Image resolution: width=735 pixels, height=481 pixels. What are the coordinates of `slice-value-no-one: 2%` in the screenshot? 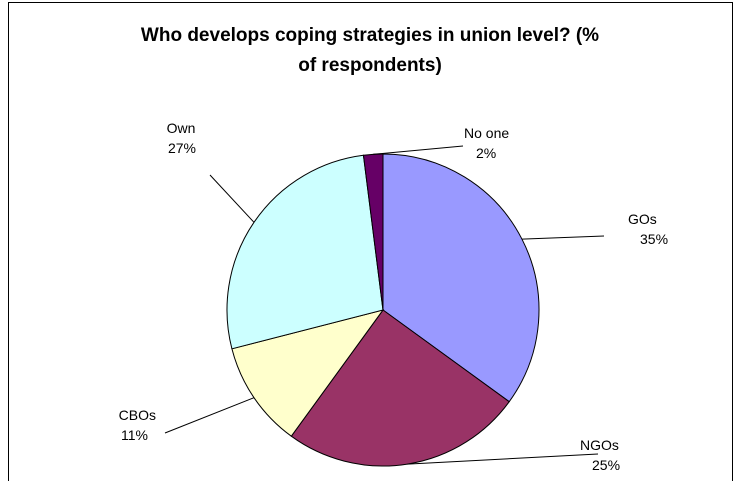 It's located at (486, 153).